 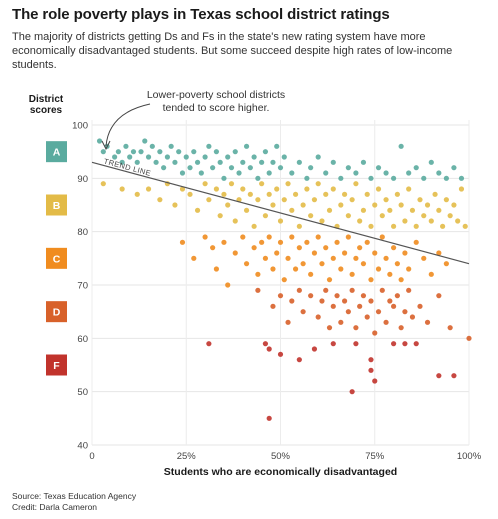 I want to click on credit-line: Credit: Darla Cameron, so click(x=55, y=507).